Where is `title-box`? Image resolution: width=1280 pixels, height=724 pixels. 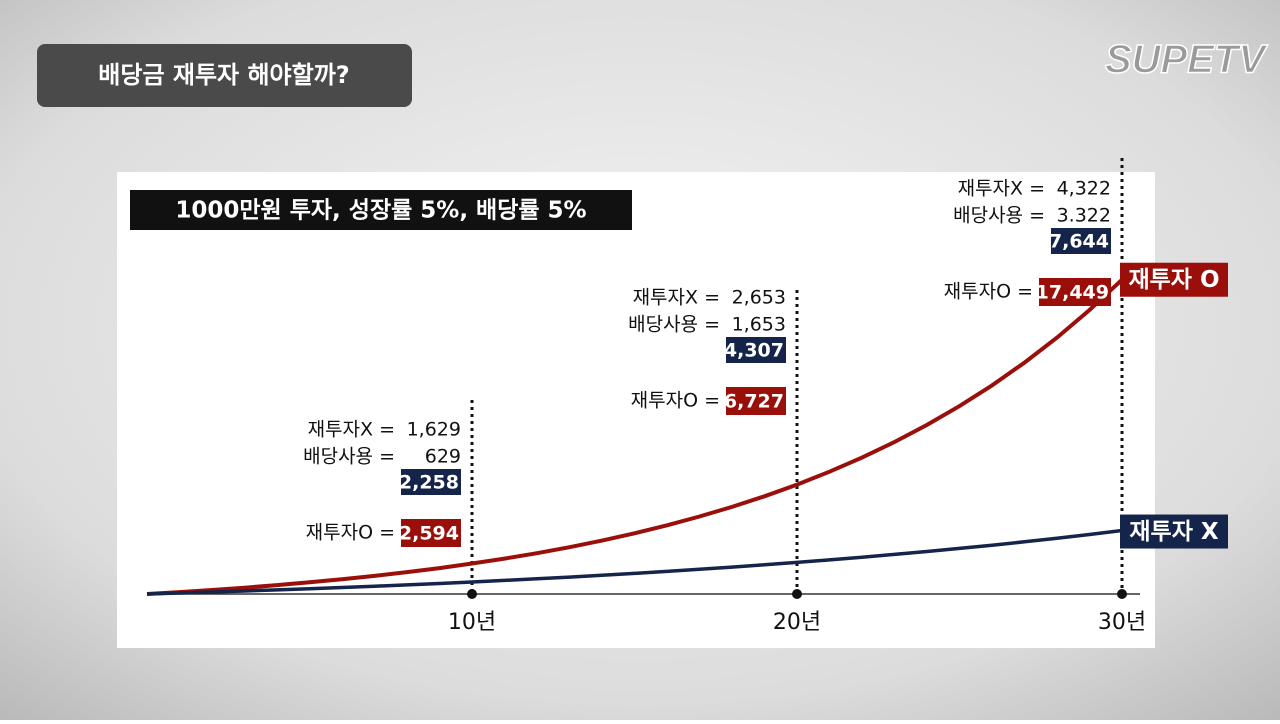 title-box is located at coordinates (224, 75).